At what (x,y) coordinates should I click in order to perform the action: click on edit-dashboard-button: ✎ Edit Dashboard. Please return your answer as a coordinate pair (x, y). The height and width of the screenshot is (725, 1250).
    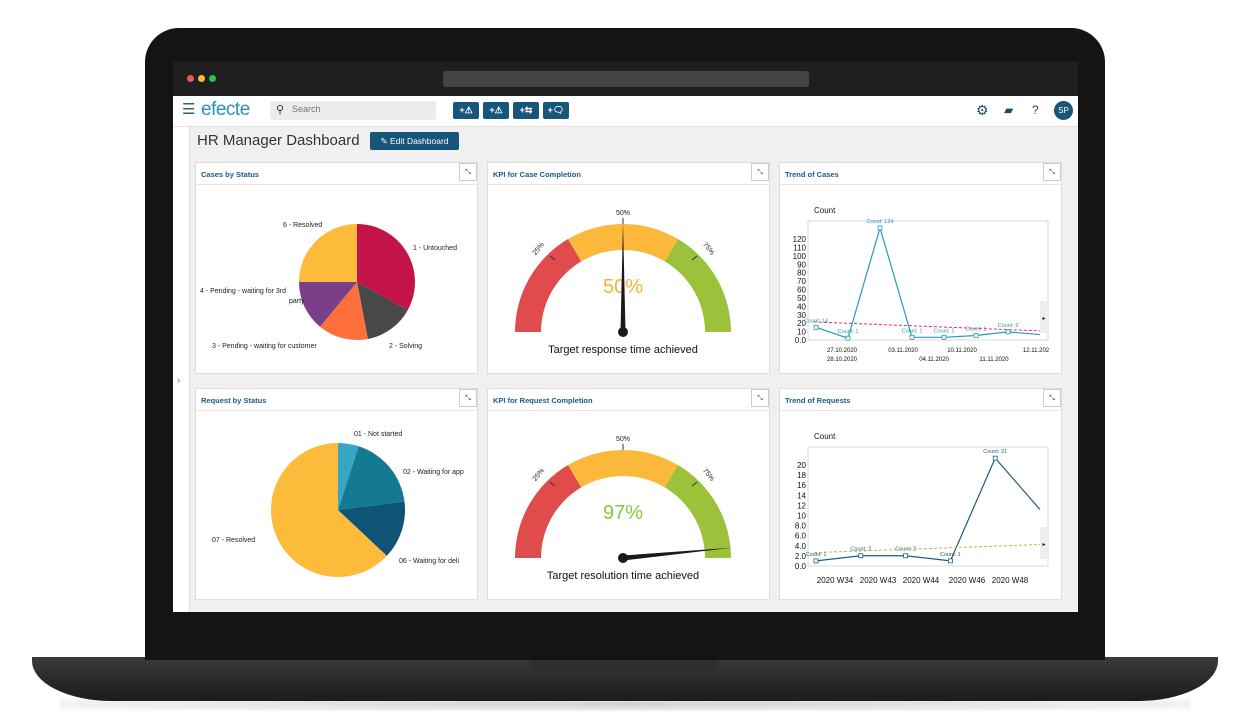
    Looking at the image, I should click on (414, 141).